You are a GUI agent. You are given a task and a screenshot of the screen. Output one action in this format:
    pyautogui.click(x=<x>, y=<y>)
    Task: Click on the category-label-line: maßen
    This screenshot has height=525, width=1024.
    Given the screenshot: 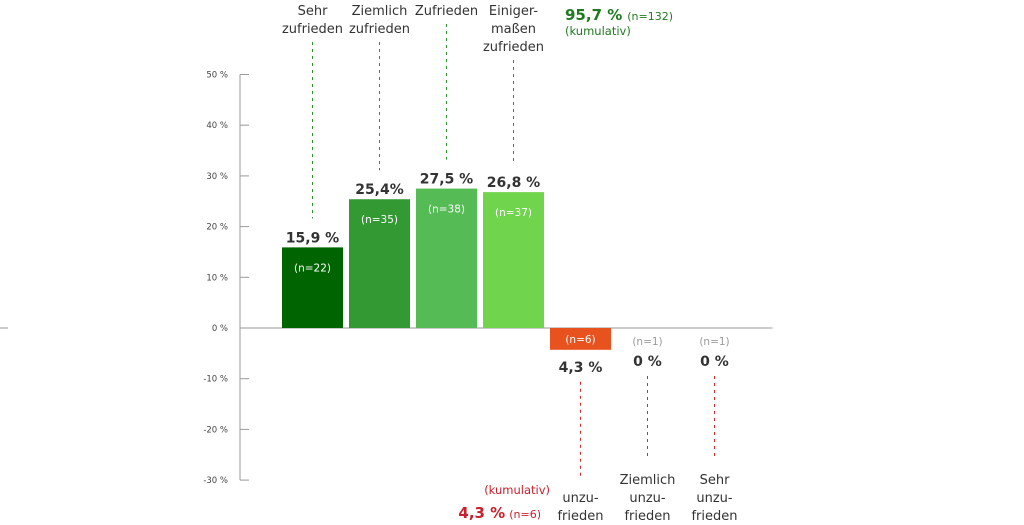 What is the action you would take?
    pyautogui.click(x=513, y=29)
    